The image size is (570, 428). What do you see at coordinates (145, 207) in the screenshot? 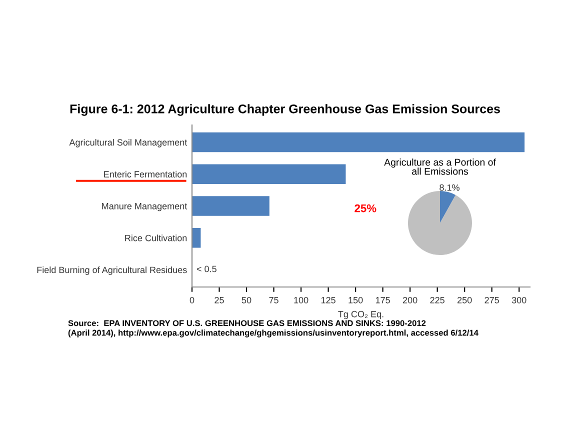
I see `y-tick-label: Manure Management` at bounding box center [145, 207].